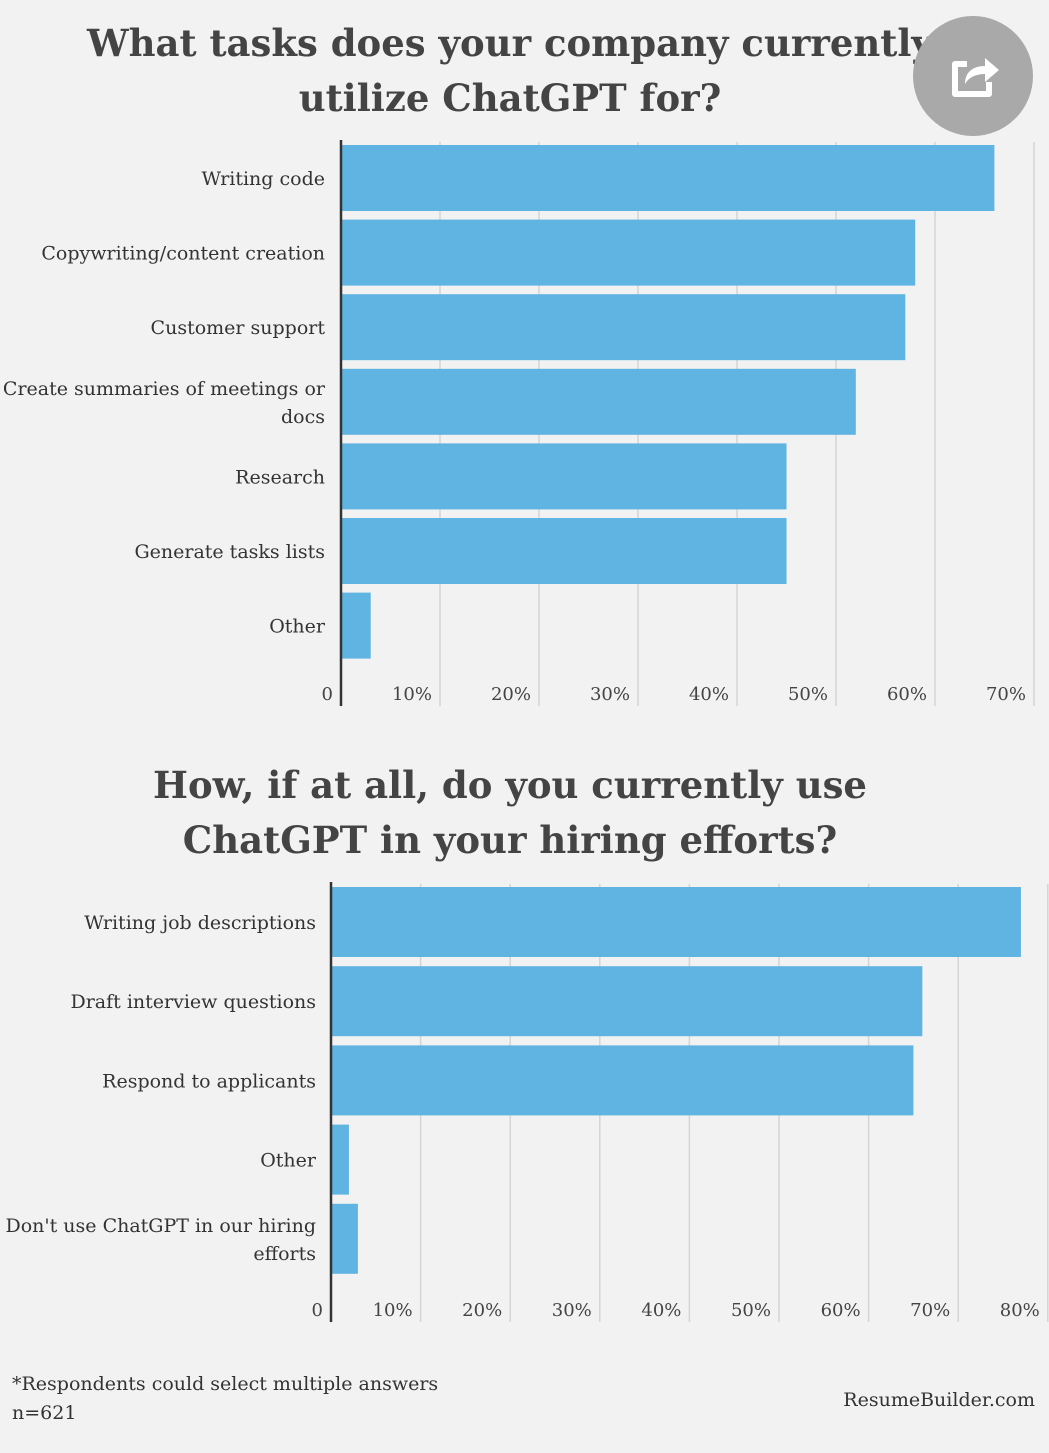  Describe the element at coordinates (183, 254) in the screenshot. I see `category-label: Copywriting/content creation` at that location.